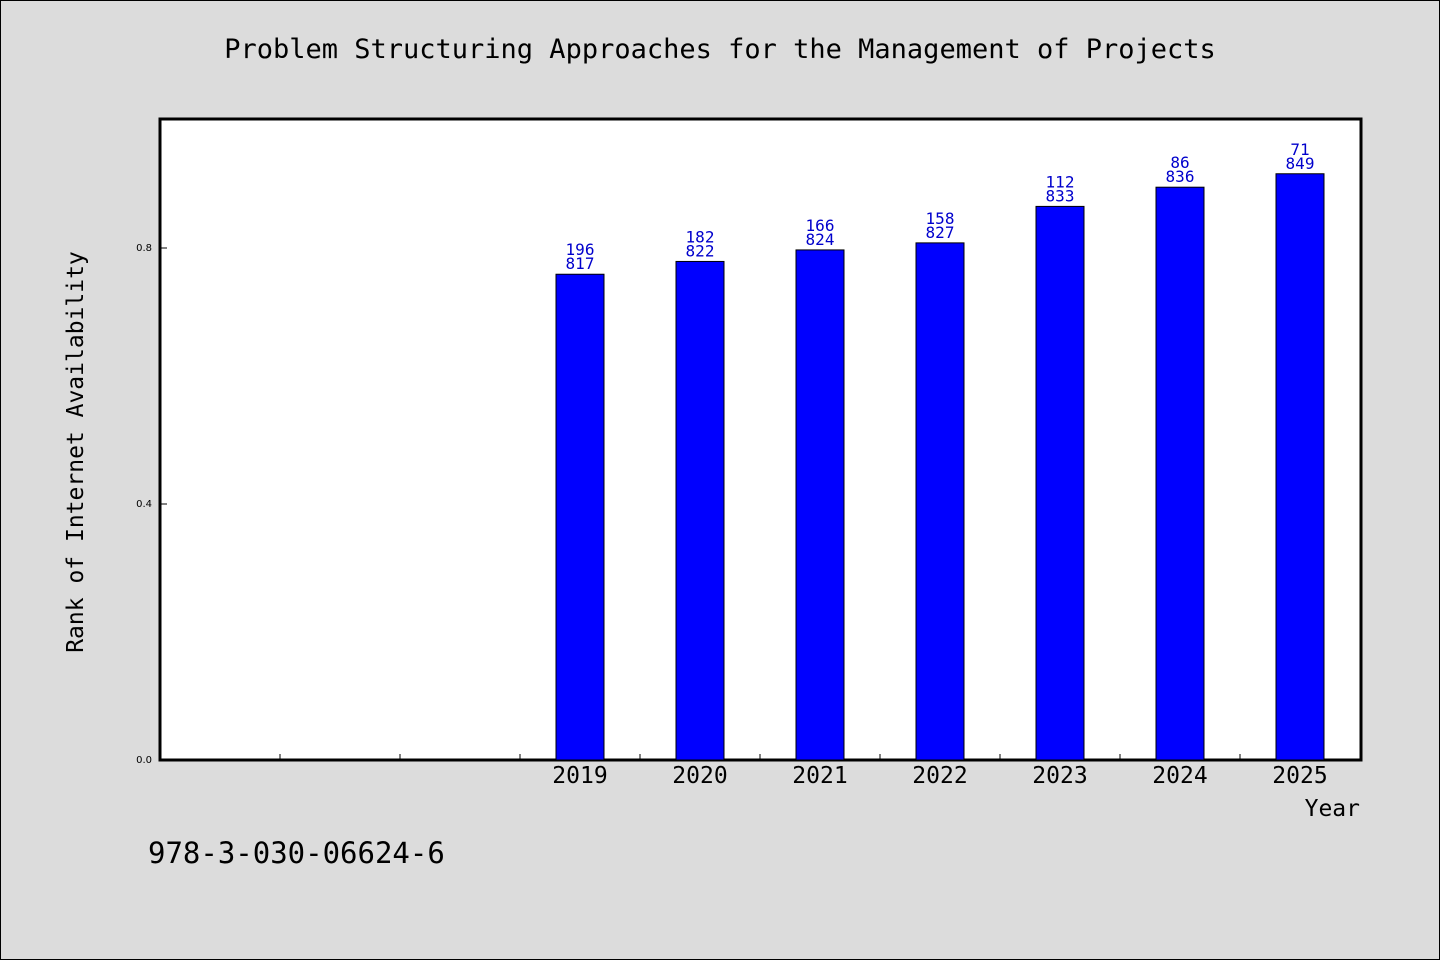 The image size is (1440, 960). Describe the element at coordinates (76, 452) in the screenshot. I see `y-axis-label: Rank of Internet Availability` at that location.